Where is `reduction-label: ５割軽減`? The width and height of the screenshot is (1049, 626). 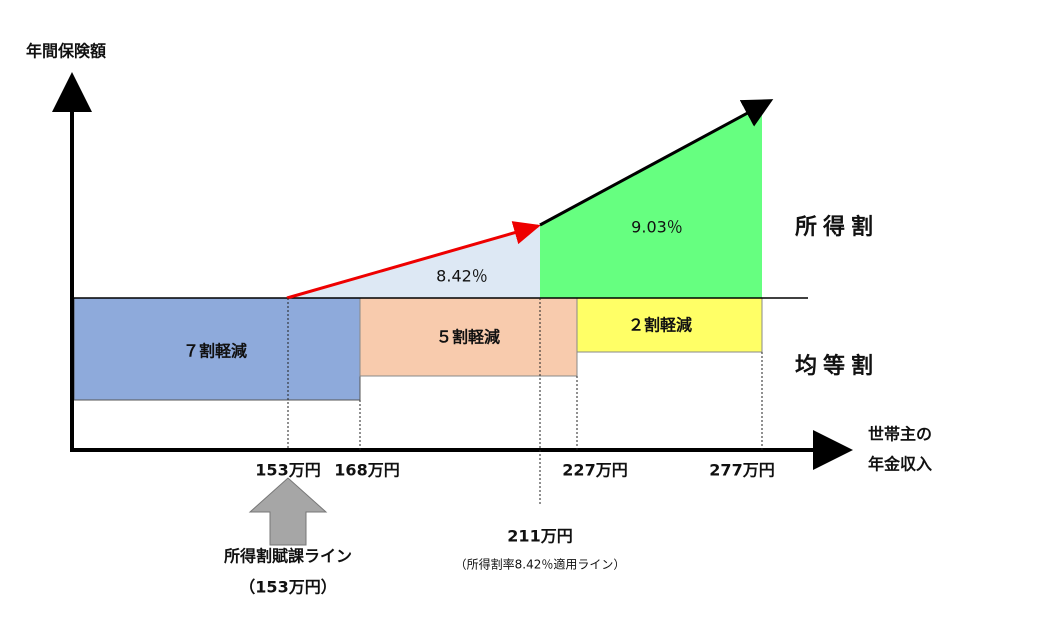 reduction-label: ５割軽減 is located at coordinates (468, 337).